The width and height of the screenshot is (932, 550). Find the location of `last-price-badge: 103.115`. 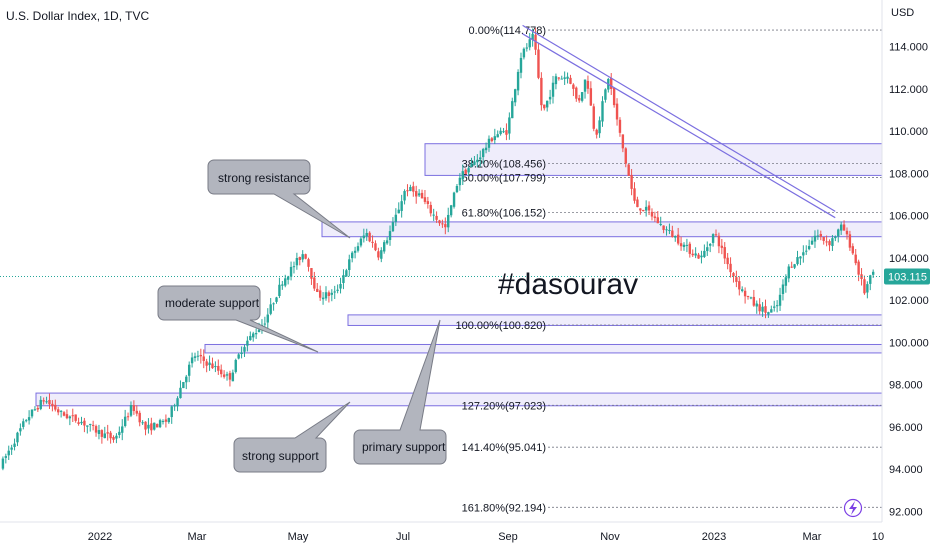

last-price-badge: 103.115 is located at coordinates (907, 276).